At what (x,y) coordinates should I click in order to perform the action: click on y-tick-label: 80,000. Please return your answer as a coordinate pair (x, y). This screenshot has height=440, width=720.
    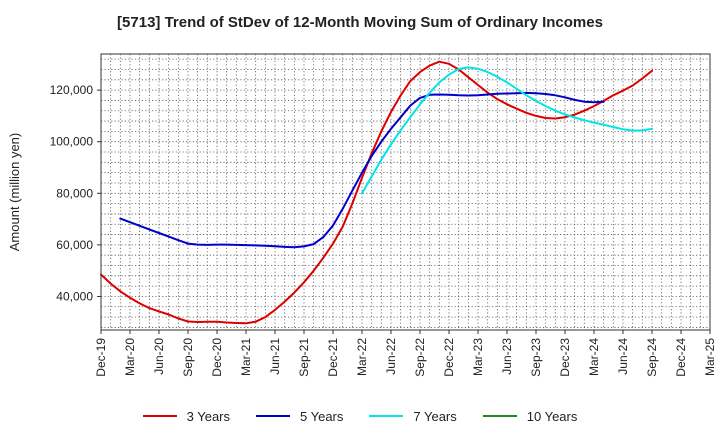
    Looking at the image, I should click on (74, 193).